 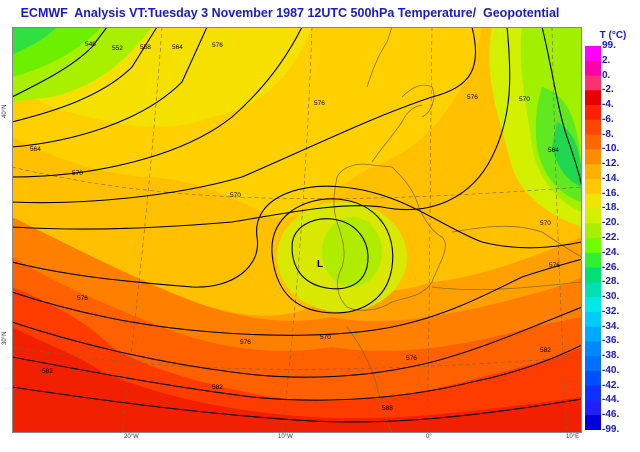 What do you see at coordinates (285, 437) in the screenshot?
I see `lon-label-10w: 10°W` at bounding box center [285, 437].